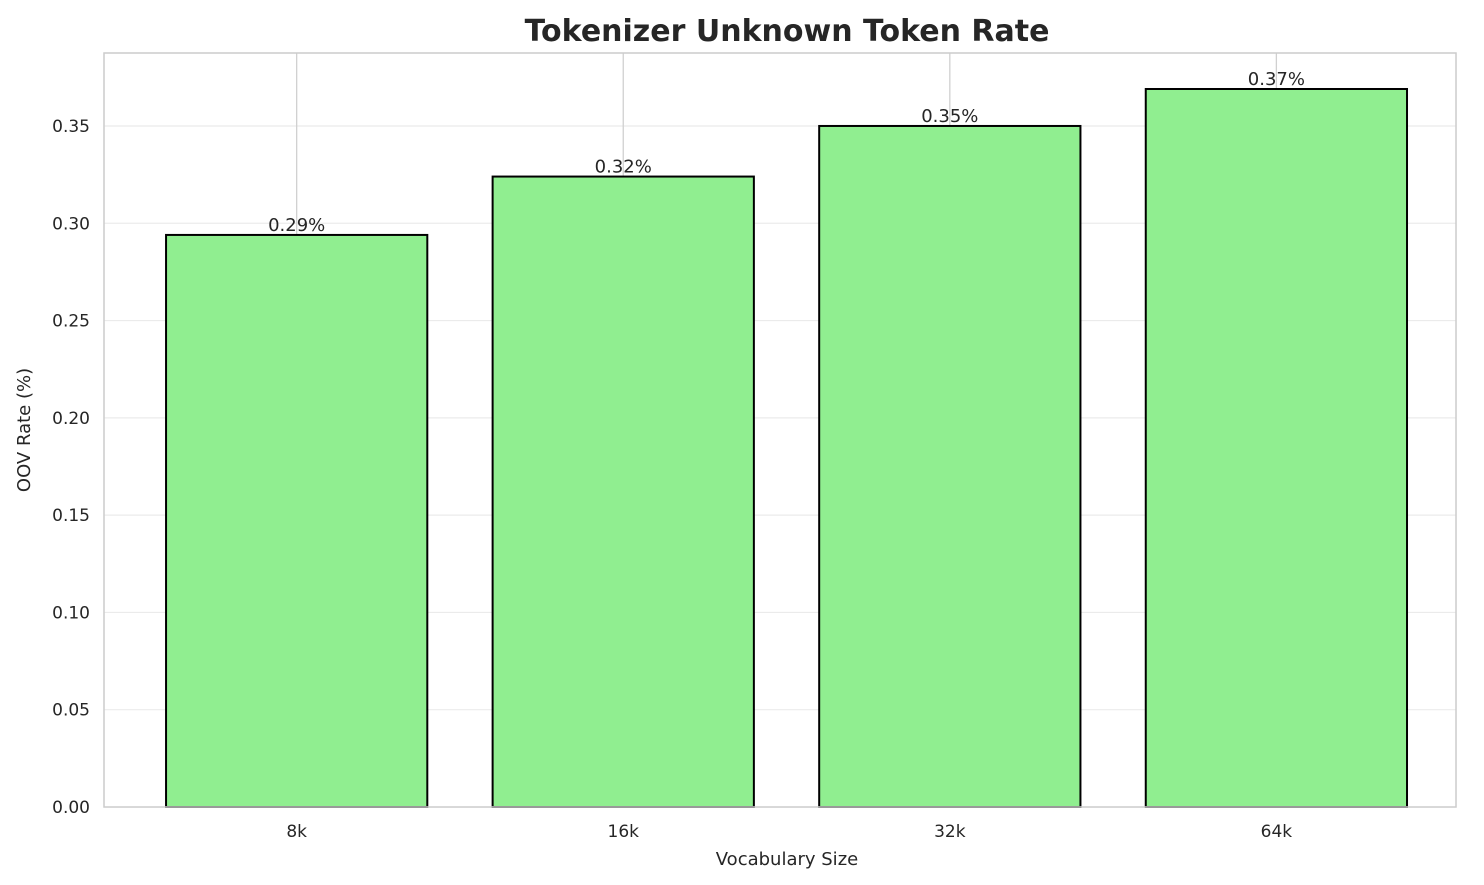 The width and height of the screenshot is (1484, 885). I want to click on y-tick-label: 0.30, so click(71, 224).